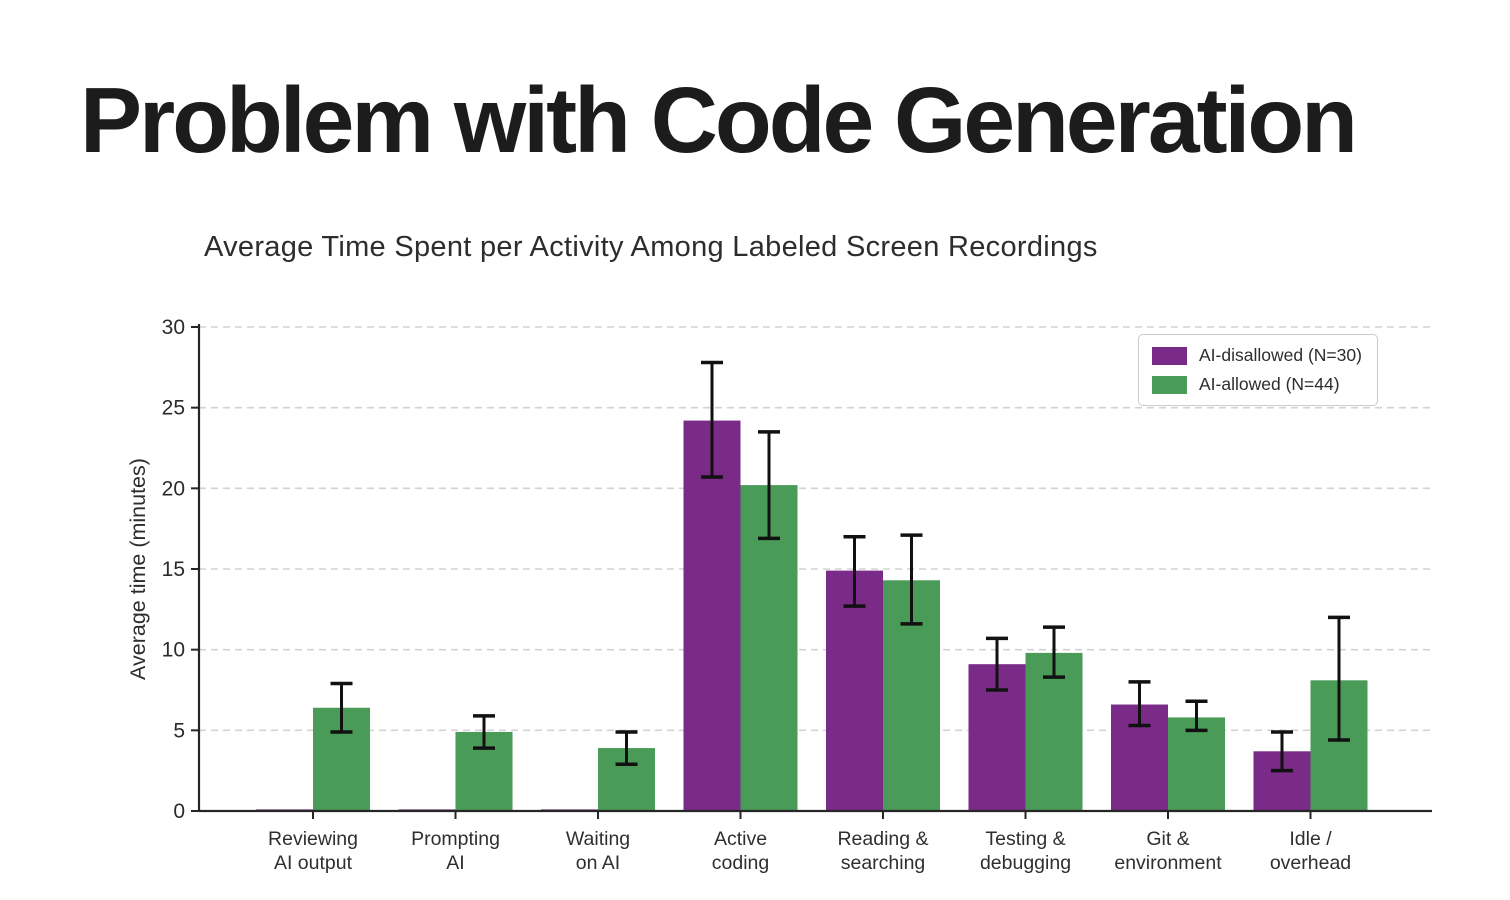 This screenshot has width=1510, height=900. What do you see at coordinates (1258, 370) in the screenshot?
I see `legend: AI-disallowed (N=30) AI-allowed (N=44)` at bounding box center [1258, 370].